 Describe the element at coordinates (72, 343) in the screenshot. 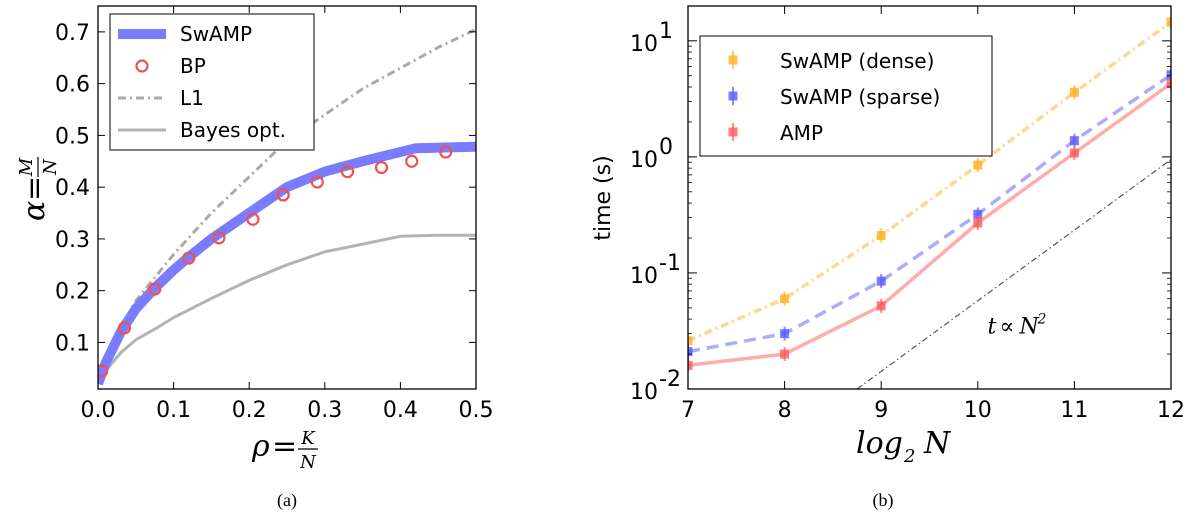

I see `y-tick-label: 0.1` at that location.